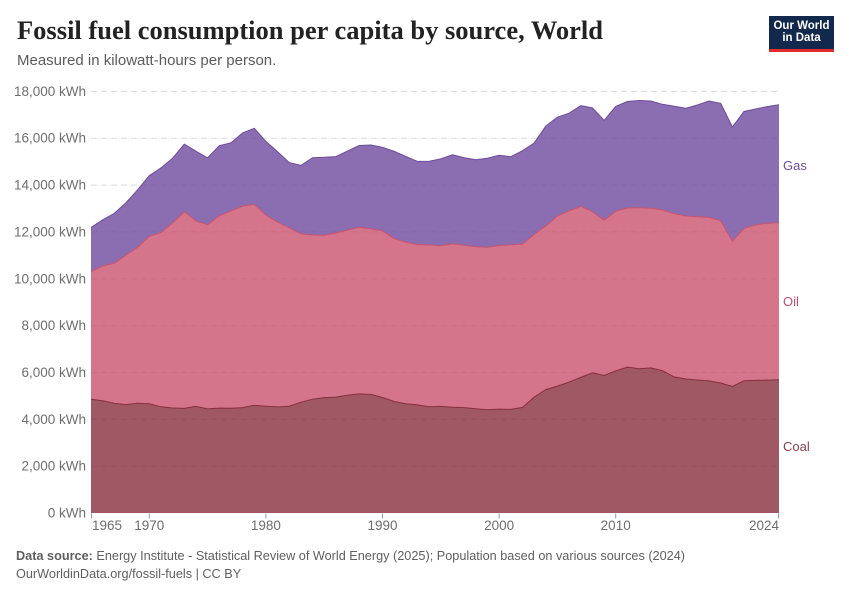 The width and height of the screenshot is (850, 600). Describe the element at coordinates (795, 165) in the screenshot. I see `svg-text: Gas` at that location.